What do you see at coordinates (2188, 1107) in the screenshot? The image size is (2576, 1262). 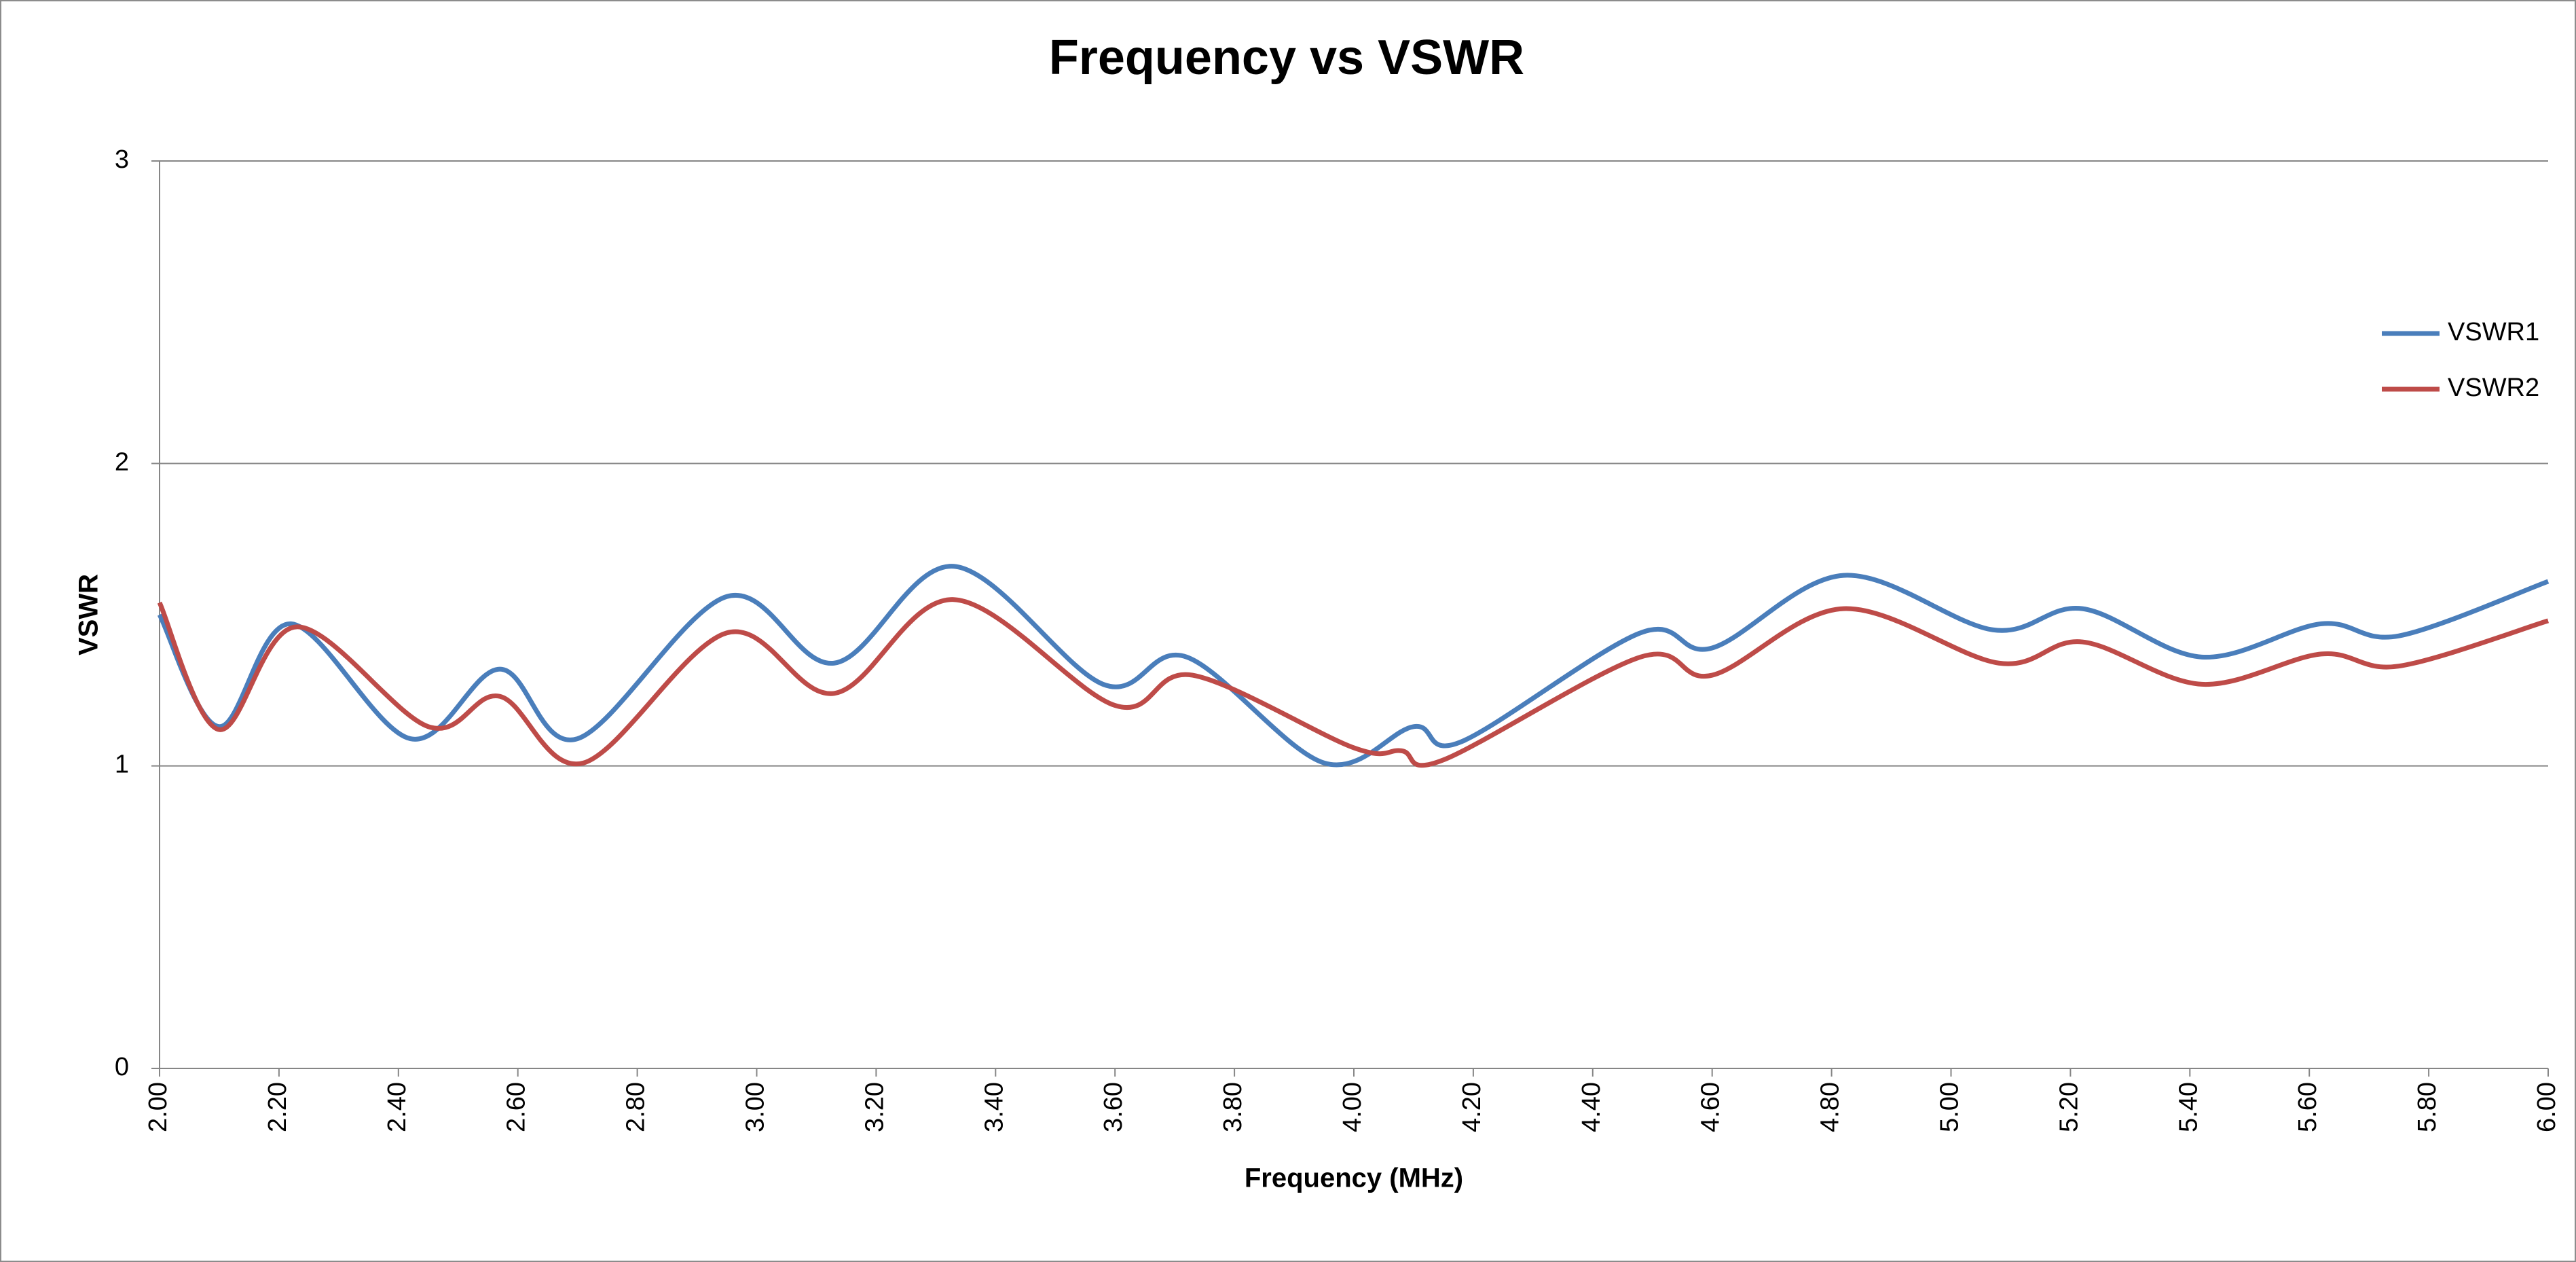 I see `x-tick-label: 5.40` at bounding box center [2188, 1107].